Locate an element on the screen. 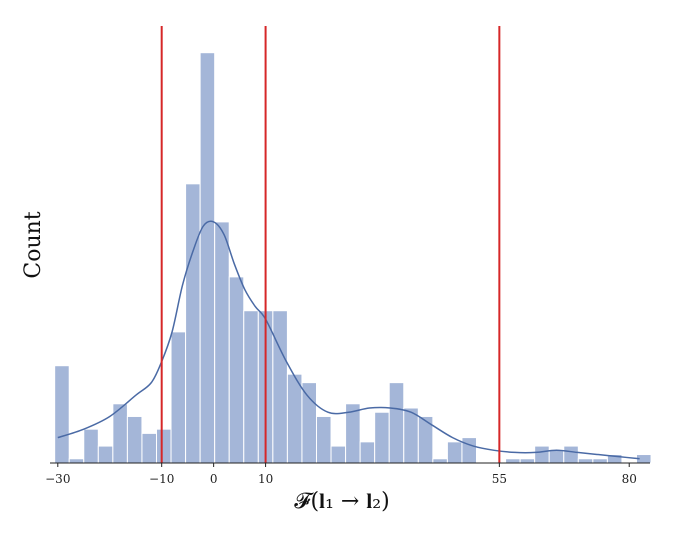 This screenshot has width=675, height=540. x-axis-label: 𝓕(𝐥₁ → 𝐥₂) is located at coordinates (341, 501).